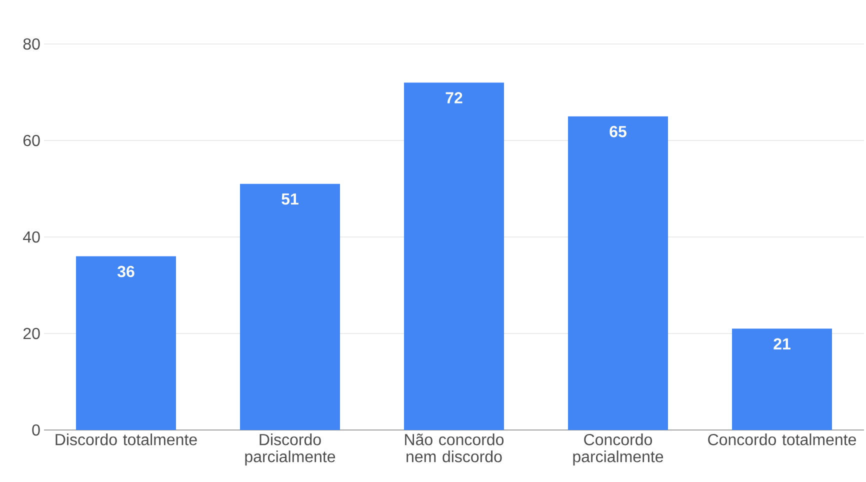 This screenshot has height=482, width=866. What do you see at coordinates (782, 440) in the screenshot?
I see `x-tick-label: Concordo totalmente` at bounding box center [782, 440].